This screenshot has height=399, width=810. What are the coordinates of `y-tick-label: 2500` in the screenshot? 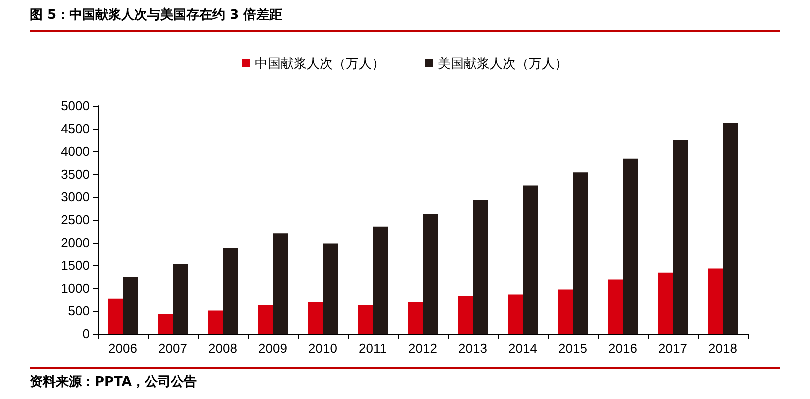 It's located at (75, 220).